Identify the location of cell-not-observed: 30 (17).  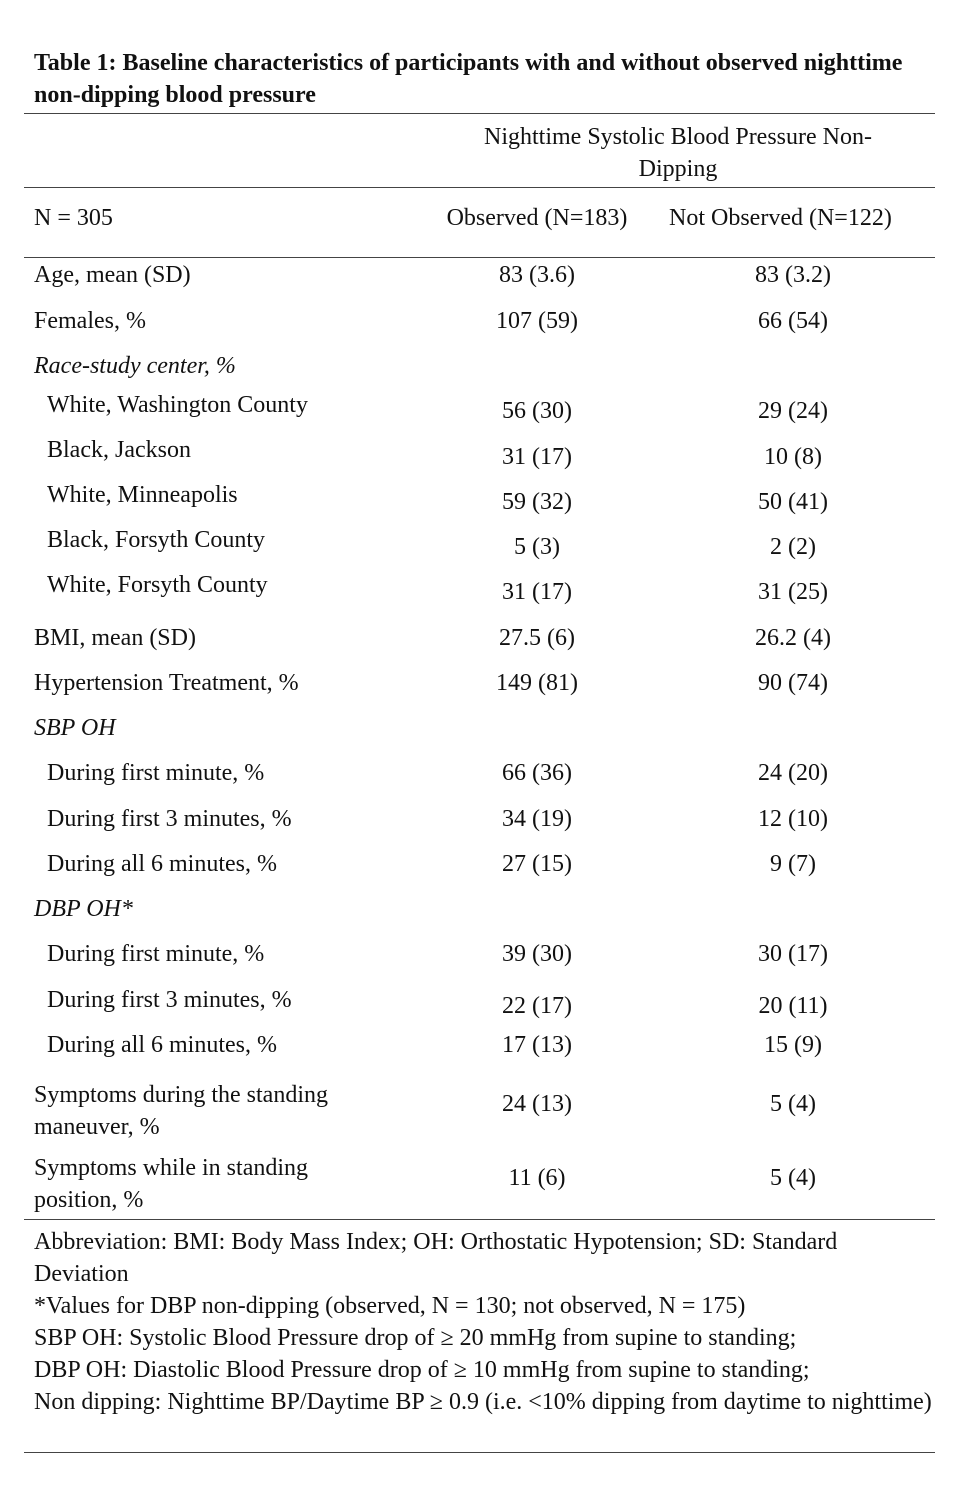
(793, 954).